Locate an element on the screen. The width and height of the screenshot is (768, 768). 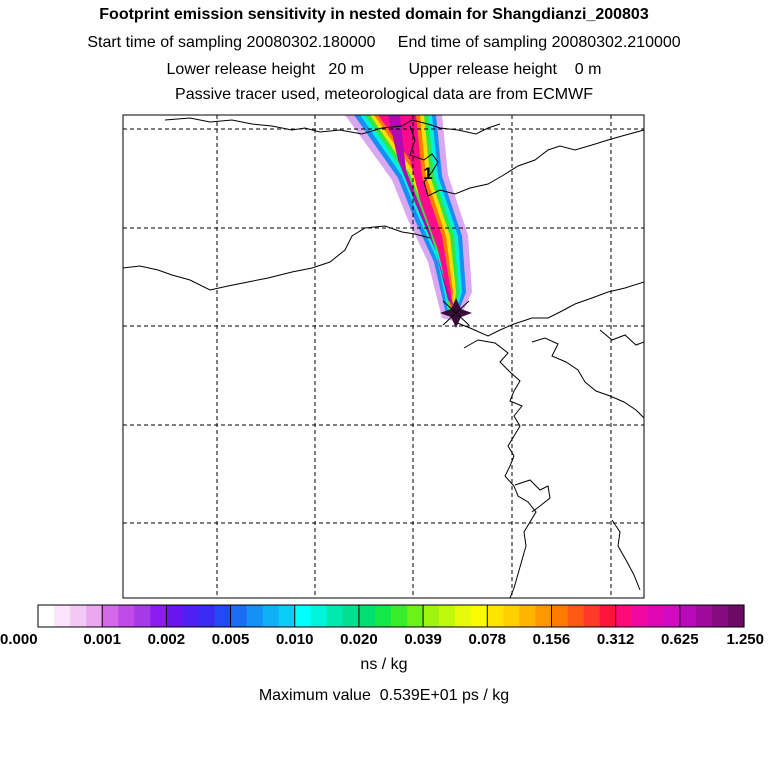
lower-label: Lower release height is located at coordinates (241, 69).